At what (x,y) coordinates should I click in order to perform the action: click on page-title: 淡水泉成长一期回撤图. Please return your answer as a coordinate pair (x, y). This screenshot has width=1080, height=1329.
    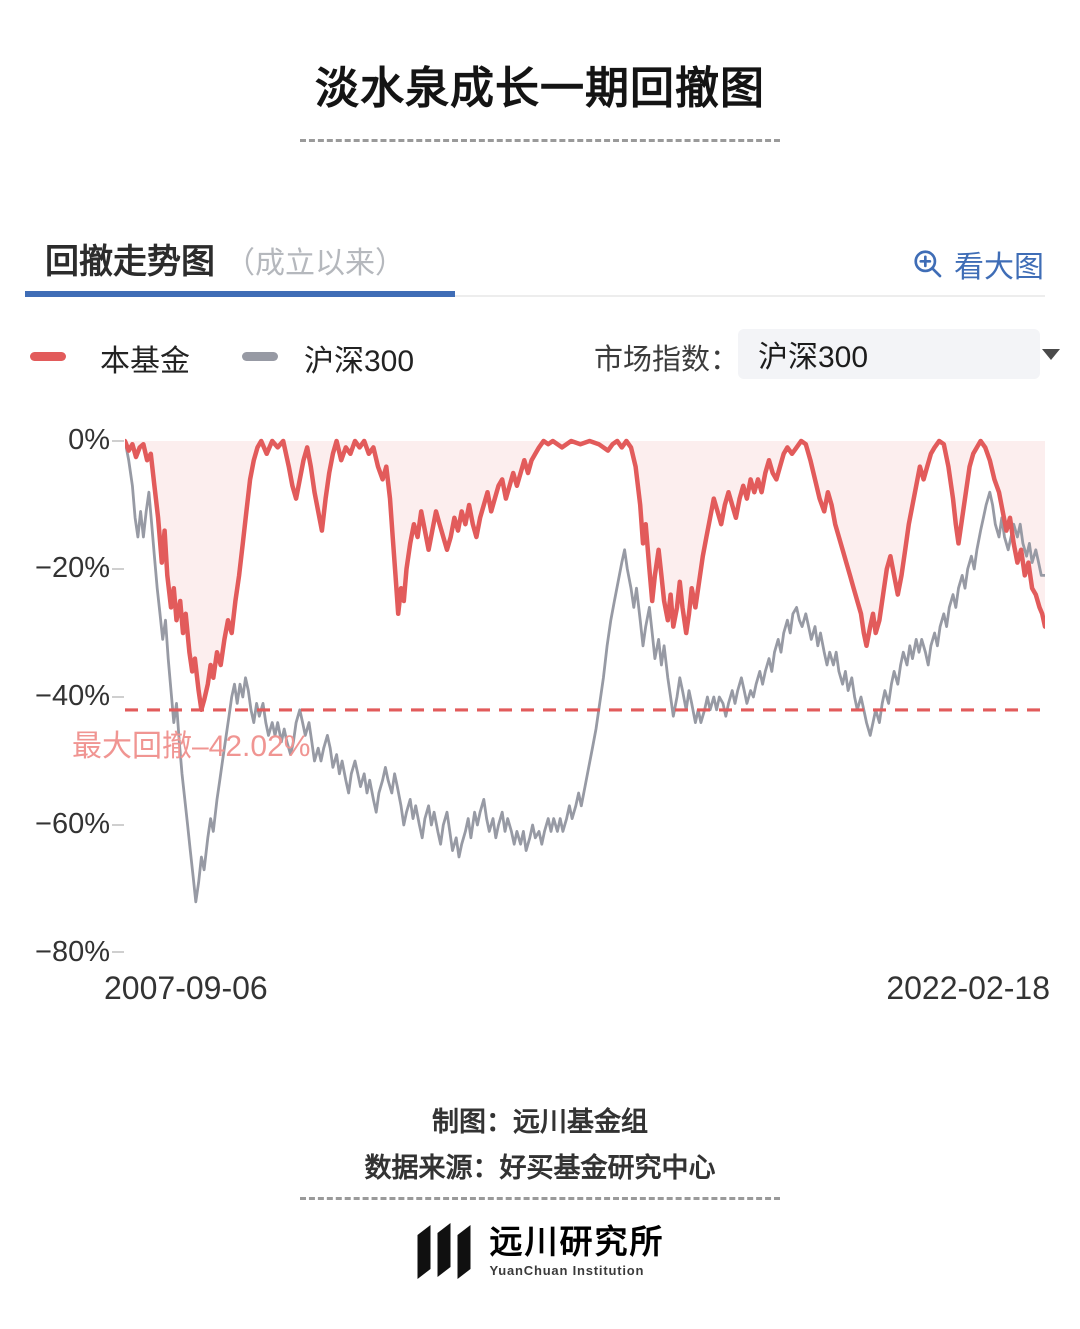
    Looking at the image, I should click on (540, 88).